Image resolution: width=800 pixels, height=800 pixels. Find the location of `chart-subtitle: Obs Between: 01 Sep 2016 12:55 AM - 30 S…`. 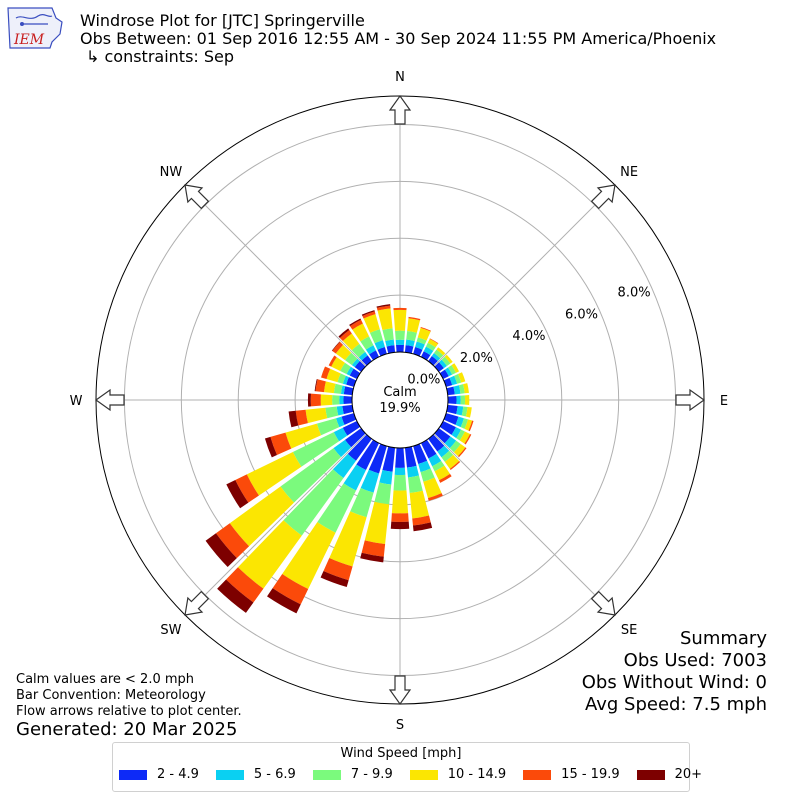

chart-subtitle: Obs Between: 01 Sep 2016 12:55 AM - 30 S… is located at coordinates (398, 38).